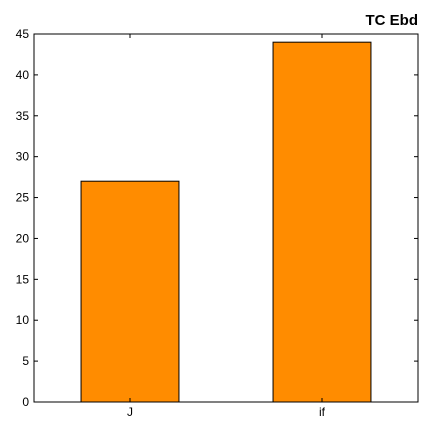 Image resolution: width=432 pixels, height=432 pixels. What do you see at coordinates (322, 412) in the screenshot?
I see `x-tick-label-1: if` at bounding box center [322, 412].